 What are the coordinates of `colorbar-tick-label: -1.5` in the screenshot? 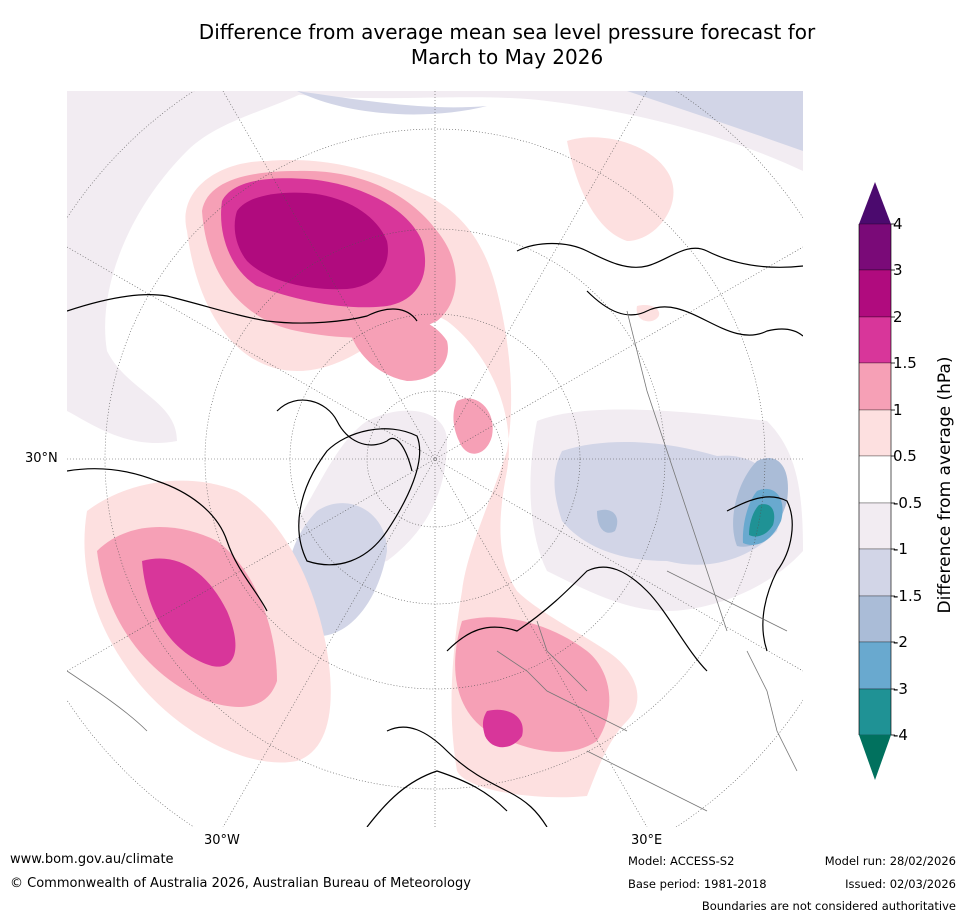 It's located at (907, 596).